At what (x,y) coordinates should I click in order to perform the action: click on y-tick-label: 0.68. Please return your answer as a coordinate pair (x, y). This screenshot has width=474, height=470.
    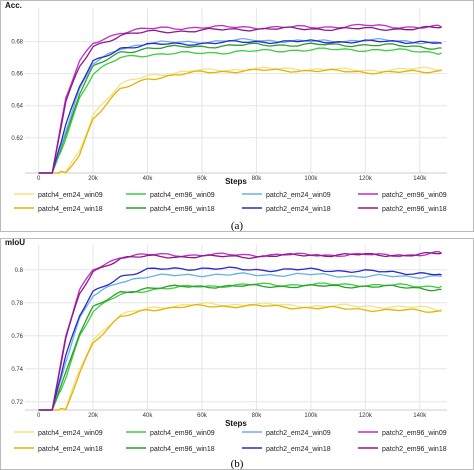
    Looking at the image, I should click on (17, 43).